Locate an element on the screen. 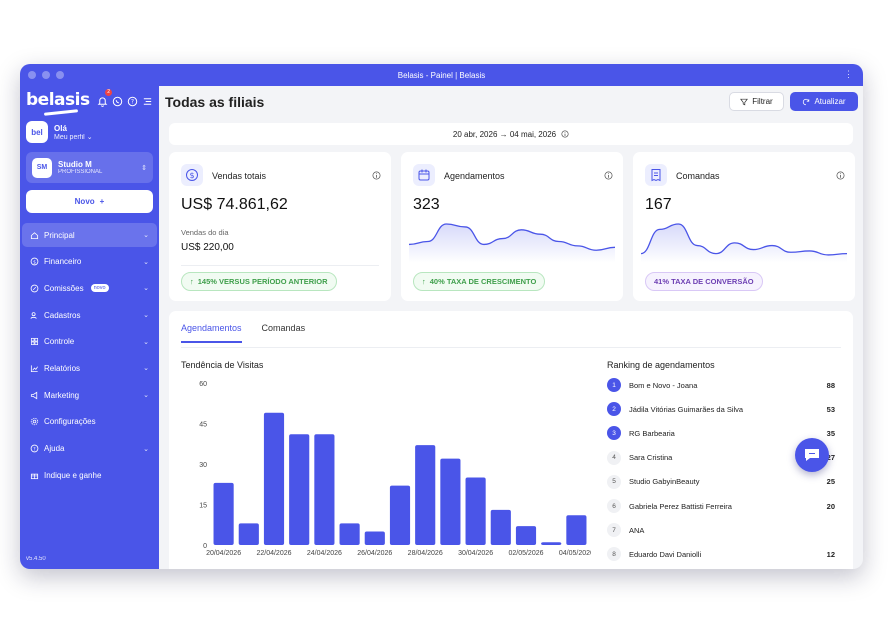  filter-button: Filtrar is located at coordinates (756, 101).